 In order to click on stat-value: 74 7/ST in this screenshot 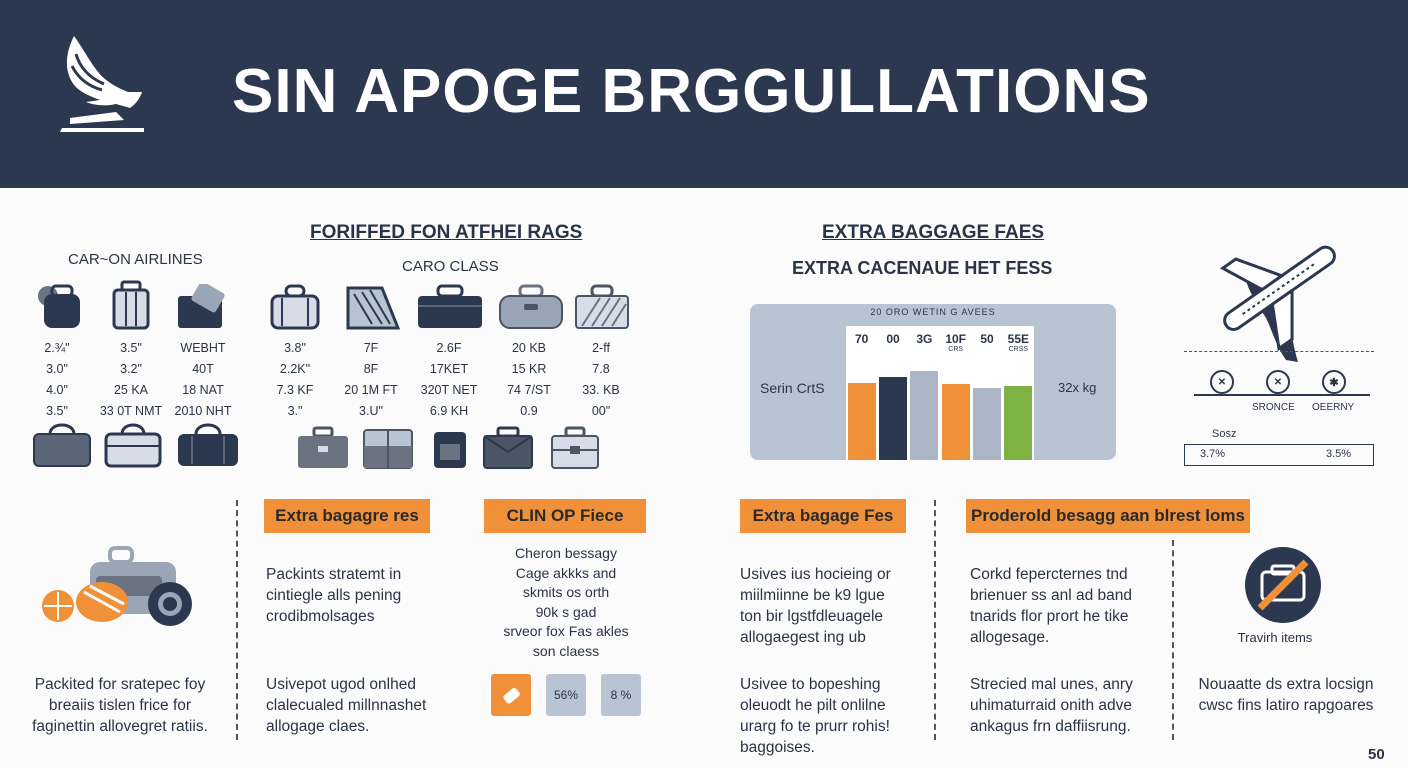, I will do `click(529, 390)`.